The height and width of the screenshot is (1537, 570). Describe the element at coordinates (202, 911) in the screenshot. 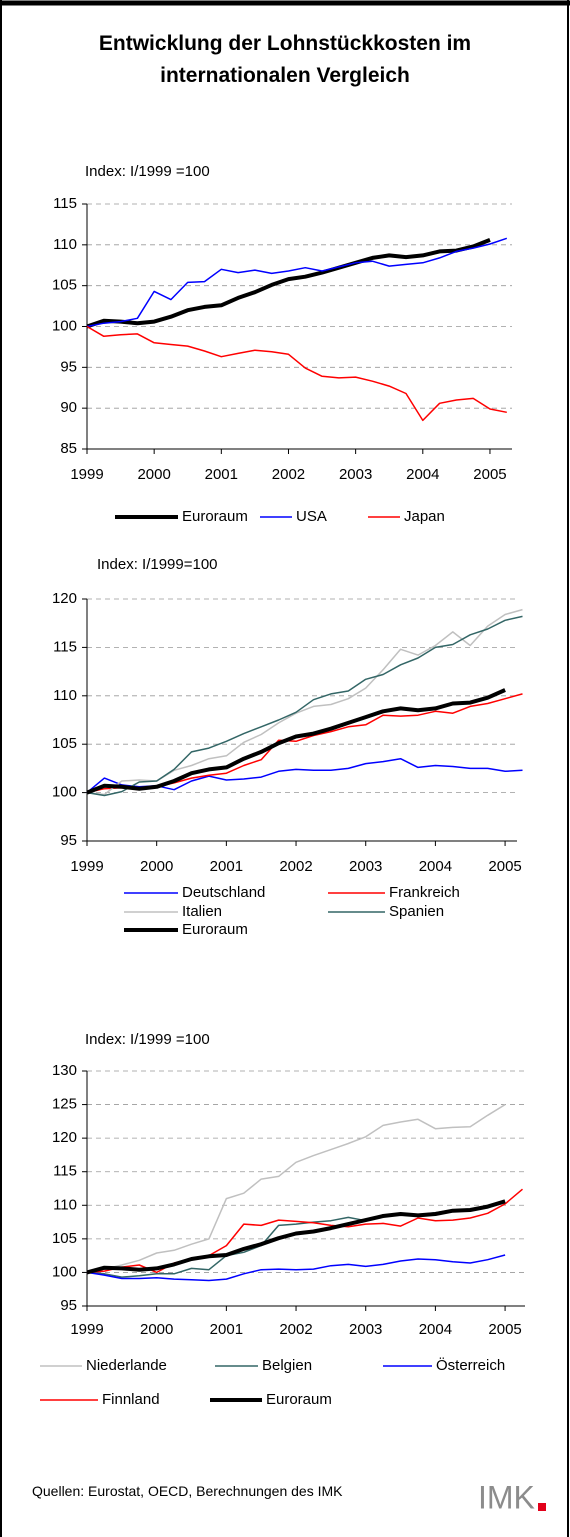

I see `legend-label: Italien` at that location.